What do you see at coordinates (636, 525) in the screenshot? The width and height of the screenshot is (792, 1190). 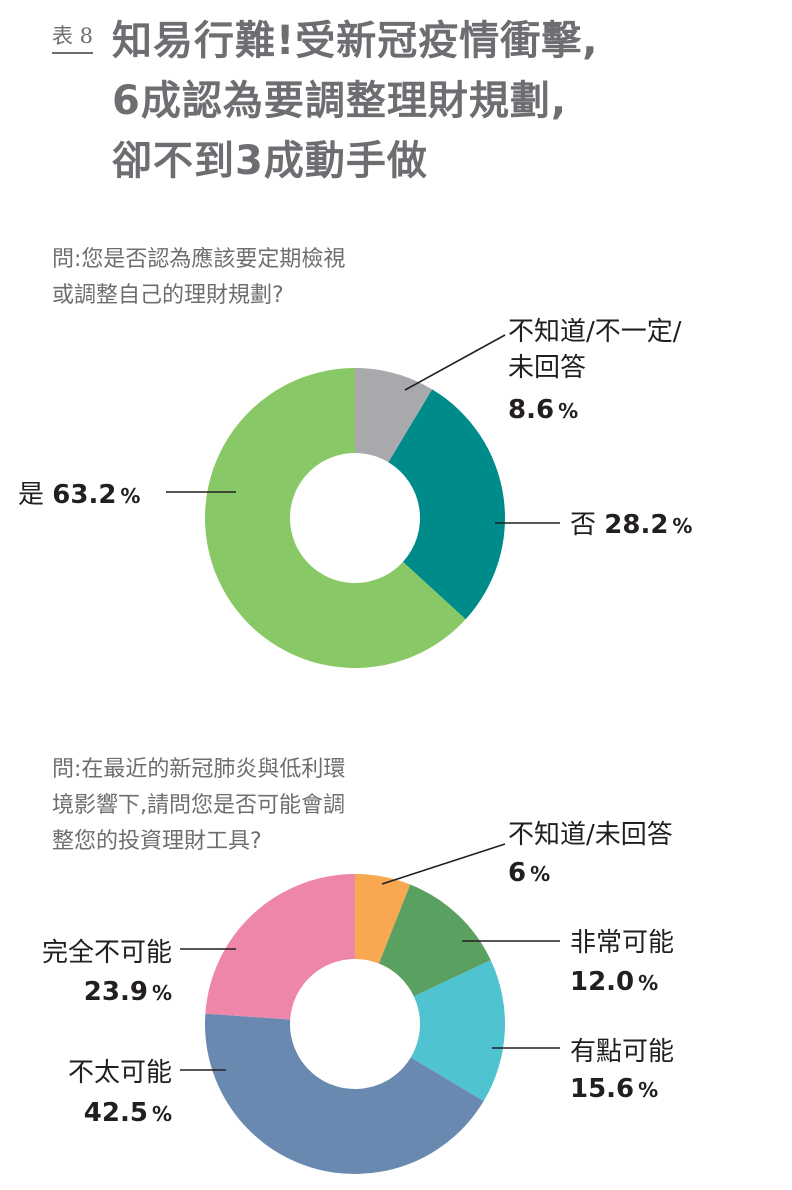 I see `slice-value-label: 28.2` at bounding box center [636, 525].